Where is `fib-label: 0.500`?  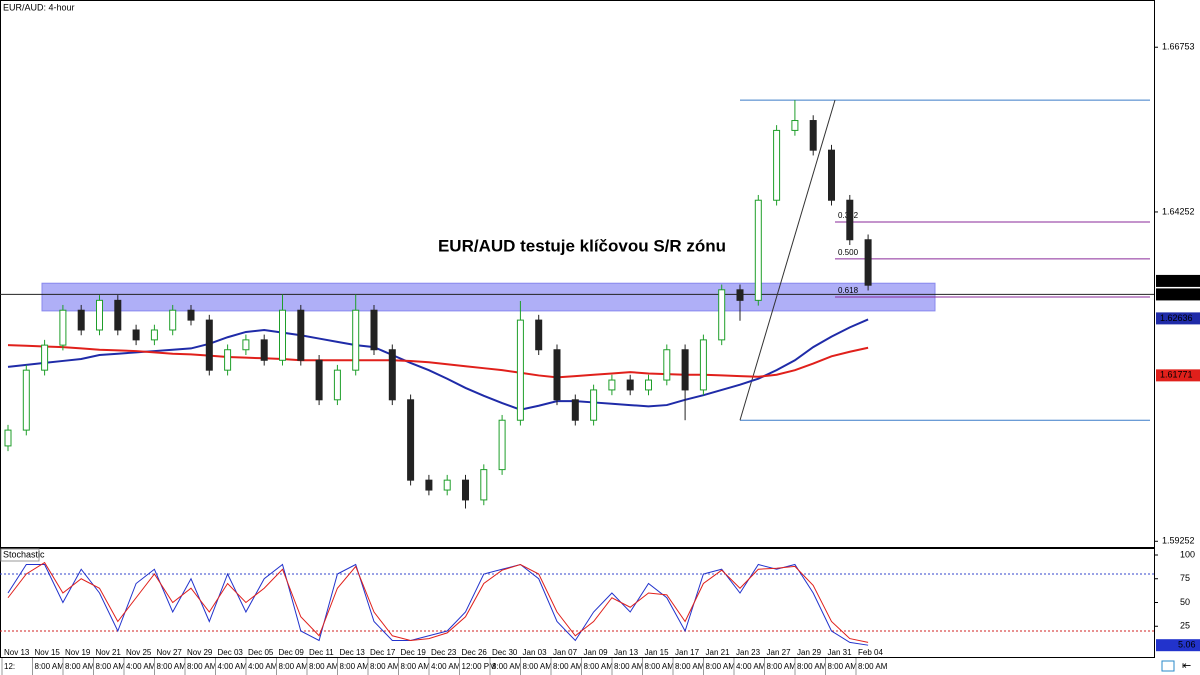
fib-label: 0.500 is located at coordinates (848, 252).